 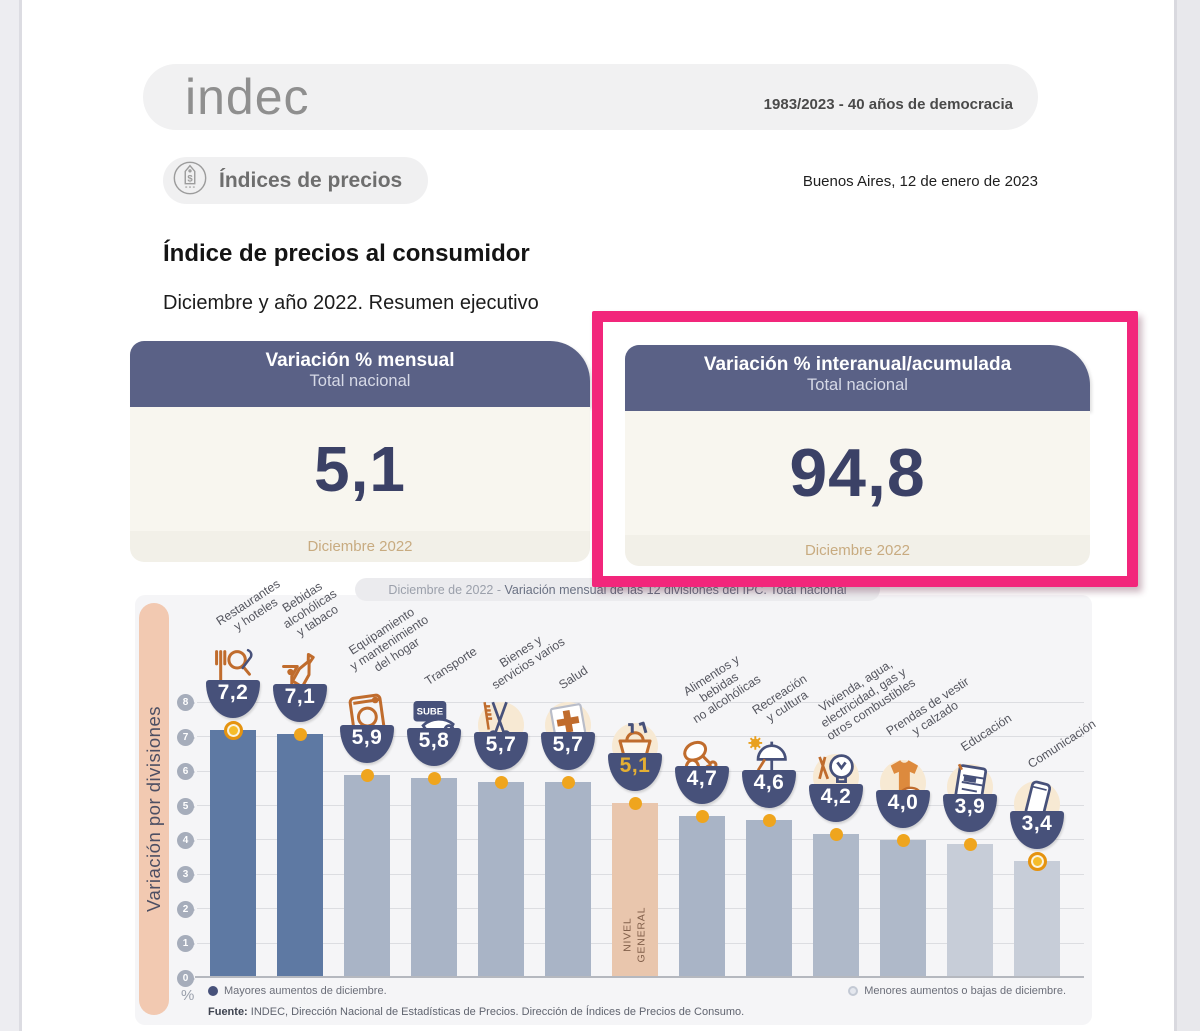 I want to click on value-bowl: 4,6, so click(x=769, y=788).